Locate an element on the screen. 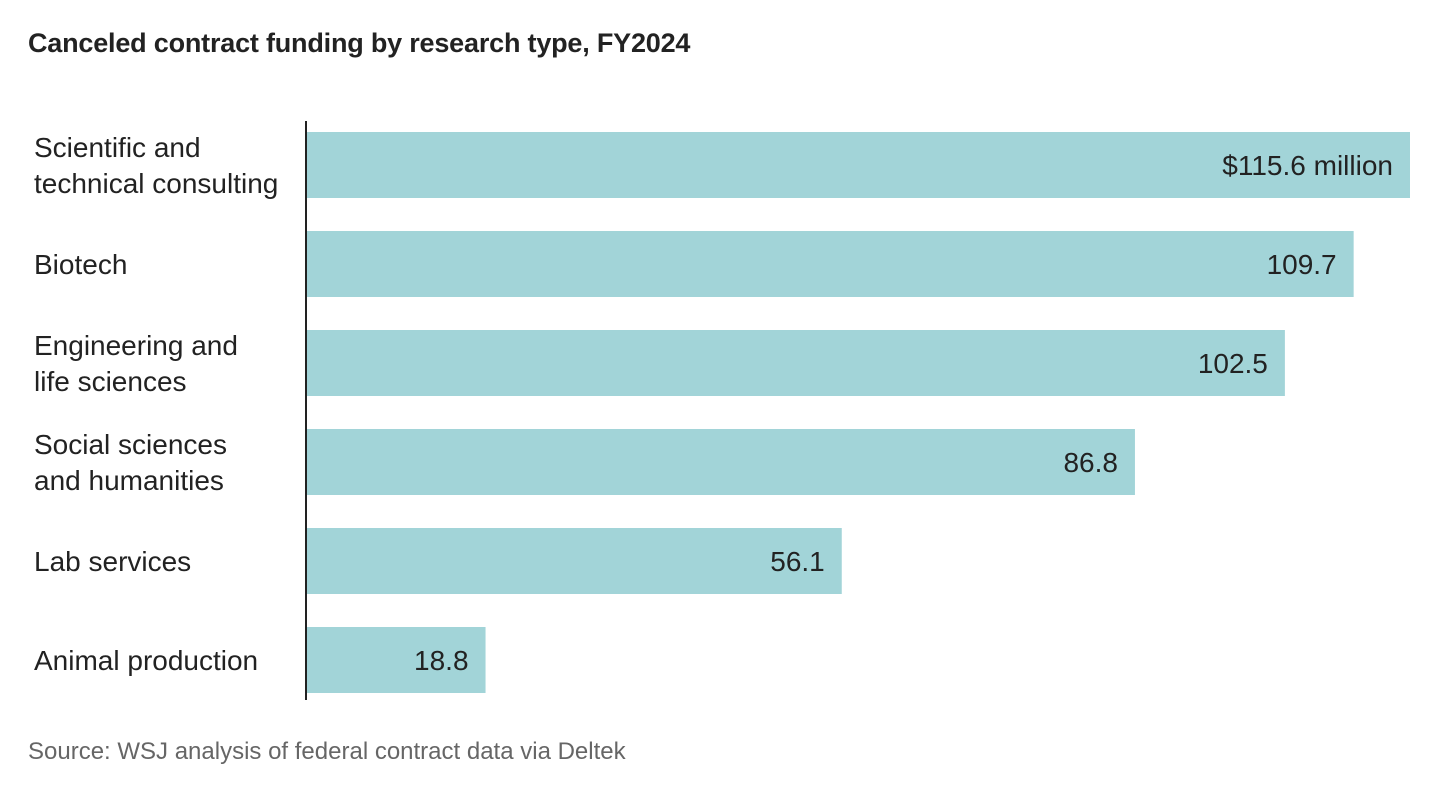  category-label: Biotech is located at coordinates (80, 264).